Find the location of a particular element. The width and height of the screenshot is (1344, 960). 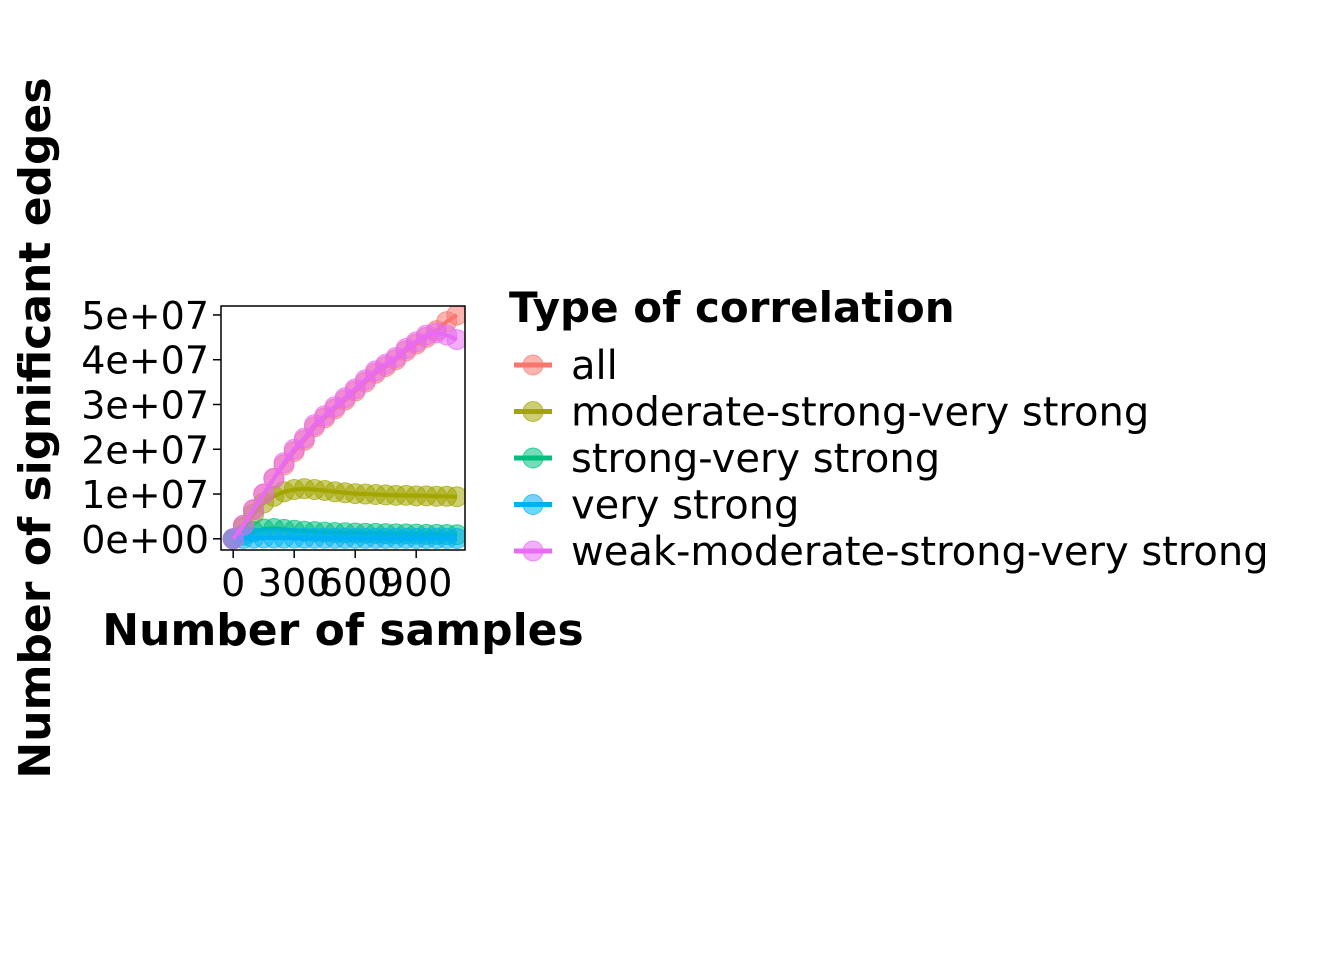

series-weak-moderate-strong-very-strong is located at coordinates (343, 436).